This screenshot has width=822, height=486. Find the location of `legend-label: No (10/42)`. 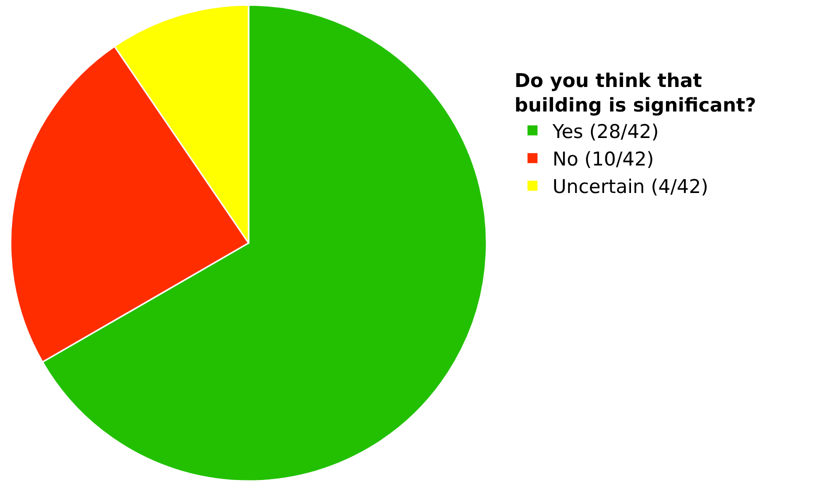

legend-label: No (10/42) is located at coordinates (603, 159).